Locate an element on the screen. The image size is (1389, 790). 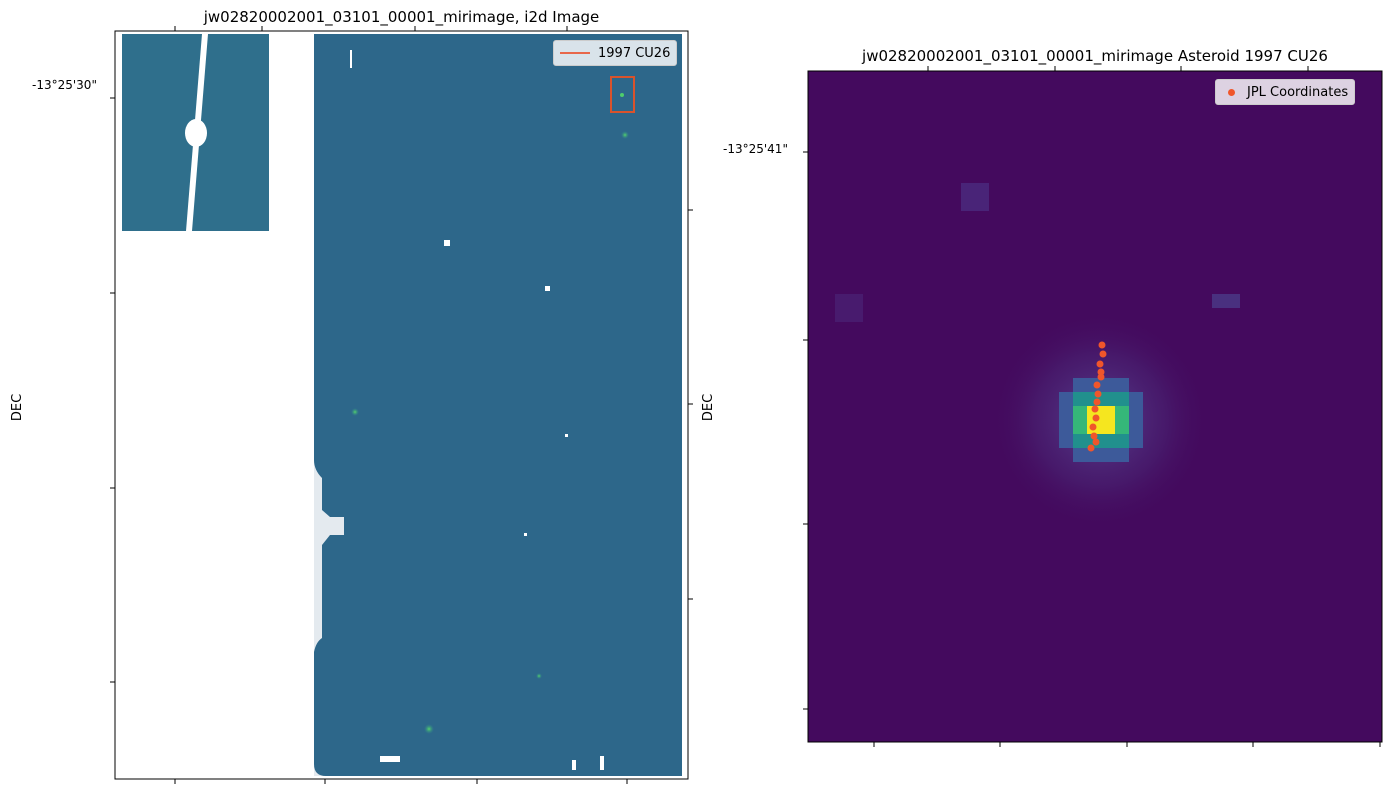
left-legend: 1997 CU26 is located at coordinates (615, 53).